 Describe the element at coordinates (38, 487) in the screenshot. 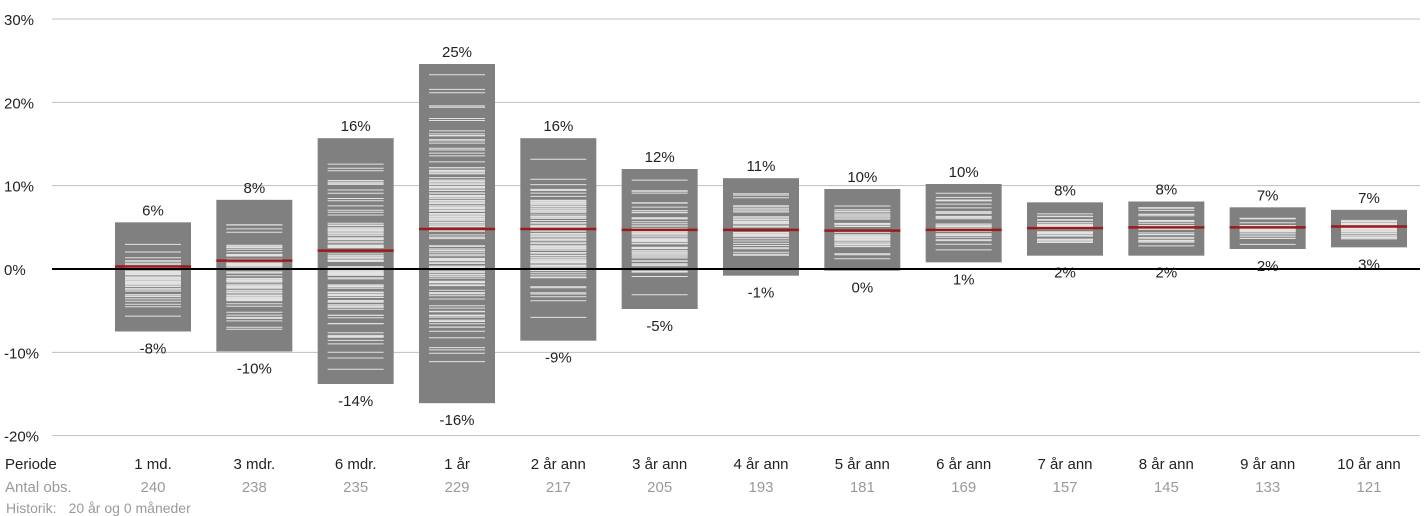

I see `obs-row-label: Antal obs.` at that location.